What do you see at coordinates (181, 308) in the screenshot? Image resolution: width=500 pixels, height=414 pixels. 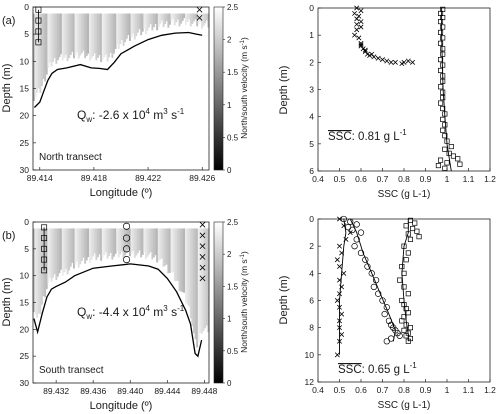 I see `south-q-unit-tail-exp: -1` at bounding box center [181, 308].